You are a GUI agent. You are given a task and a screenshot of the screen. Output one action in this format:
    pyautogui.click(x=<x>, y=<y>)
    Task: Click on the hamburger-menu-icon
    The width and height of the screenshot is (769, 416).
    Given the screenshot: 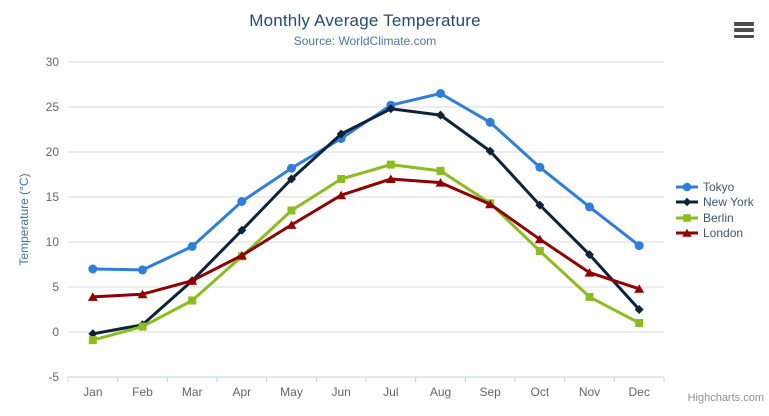 What is the action you would take?
    pyautogui.click(x=744, y=30)
    